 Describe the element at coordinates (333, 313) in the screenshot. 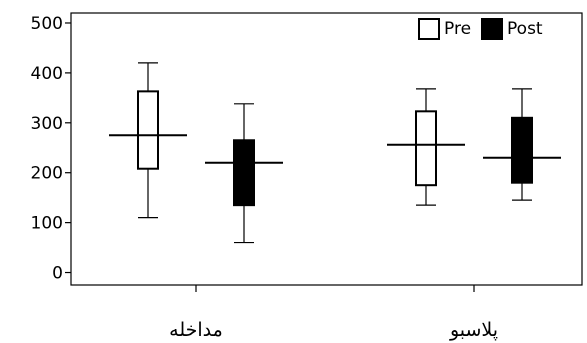

I see `x-axis: مداخله پلاسبو` at that location.